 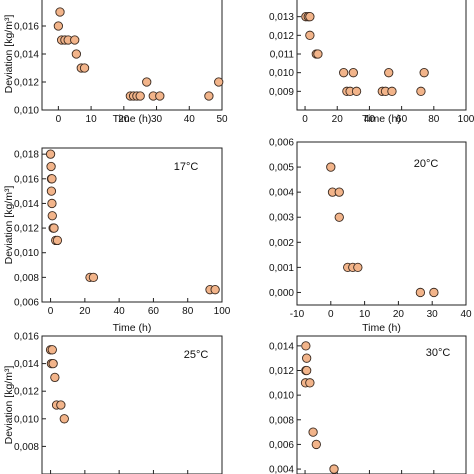 I want to click on x-tick-label: 80, so click(x=434, y=119).